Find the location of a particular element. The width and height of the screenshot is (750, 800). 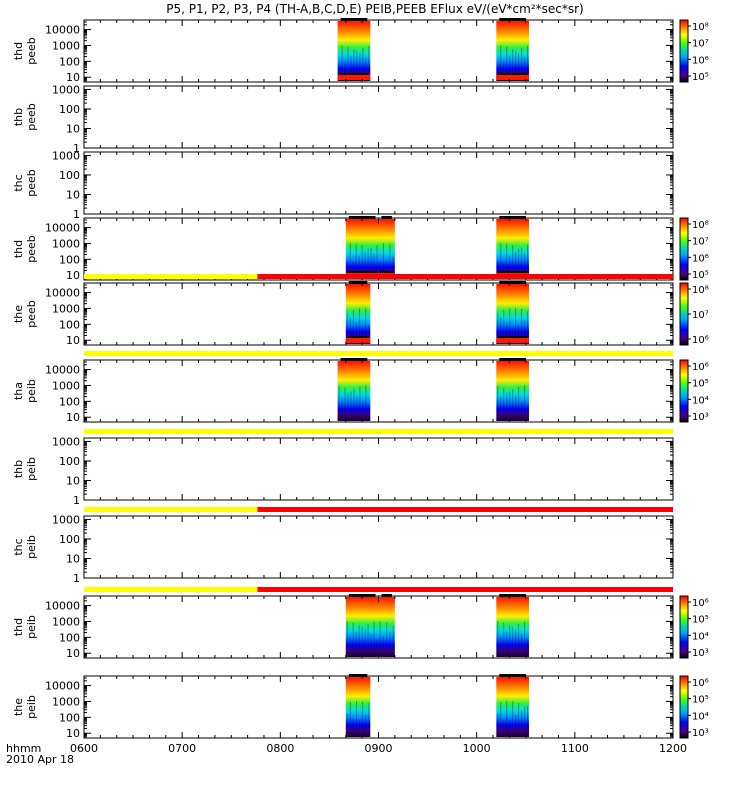

x-axis-label: hhmm is located at coordinates (23, 748).